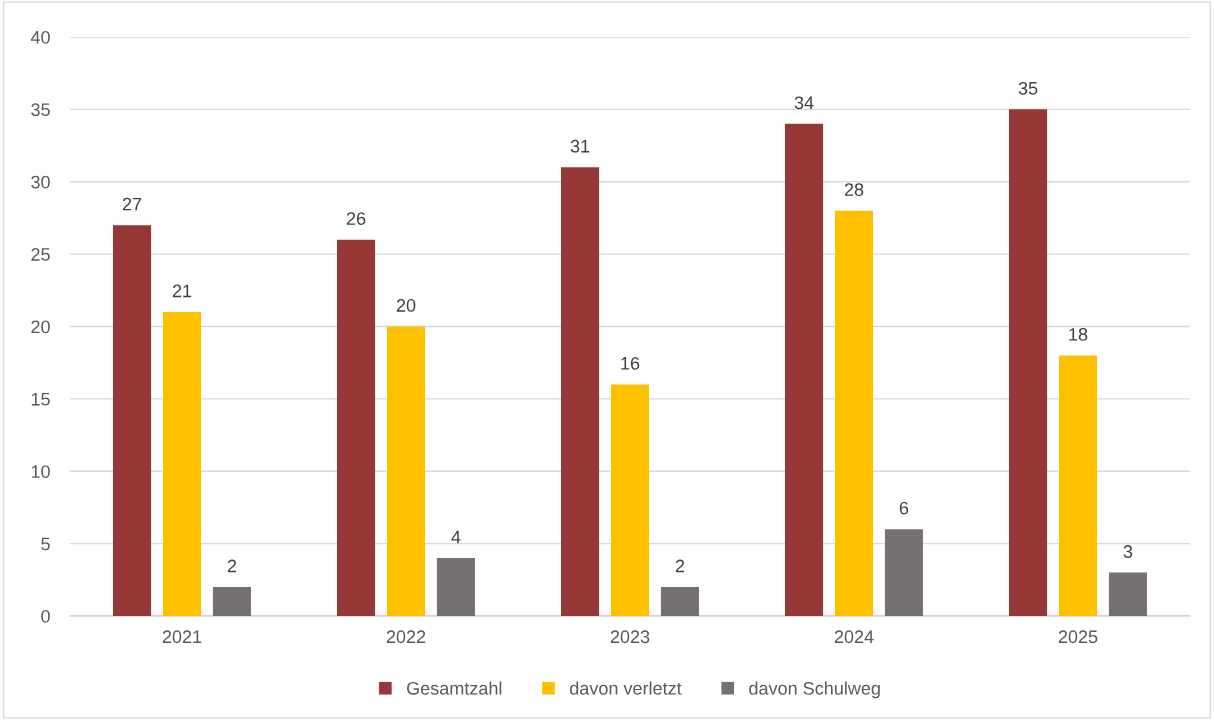 This screenshot has width=1214, height=720. I want to click on x-tick-label: 2025, so click(1078, 637).